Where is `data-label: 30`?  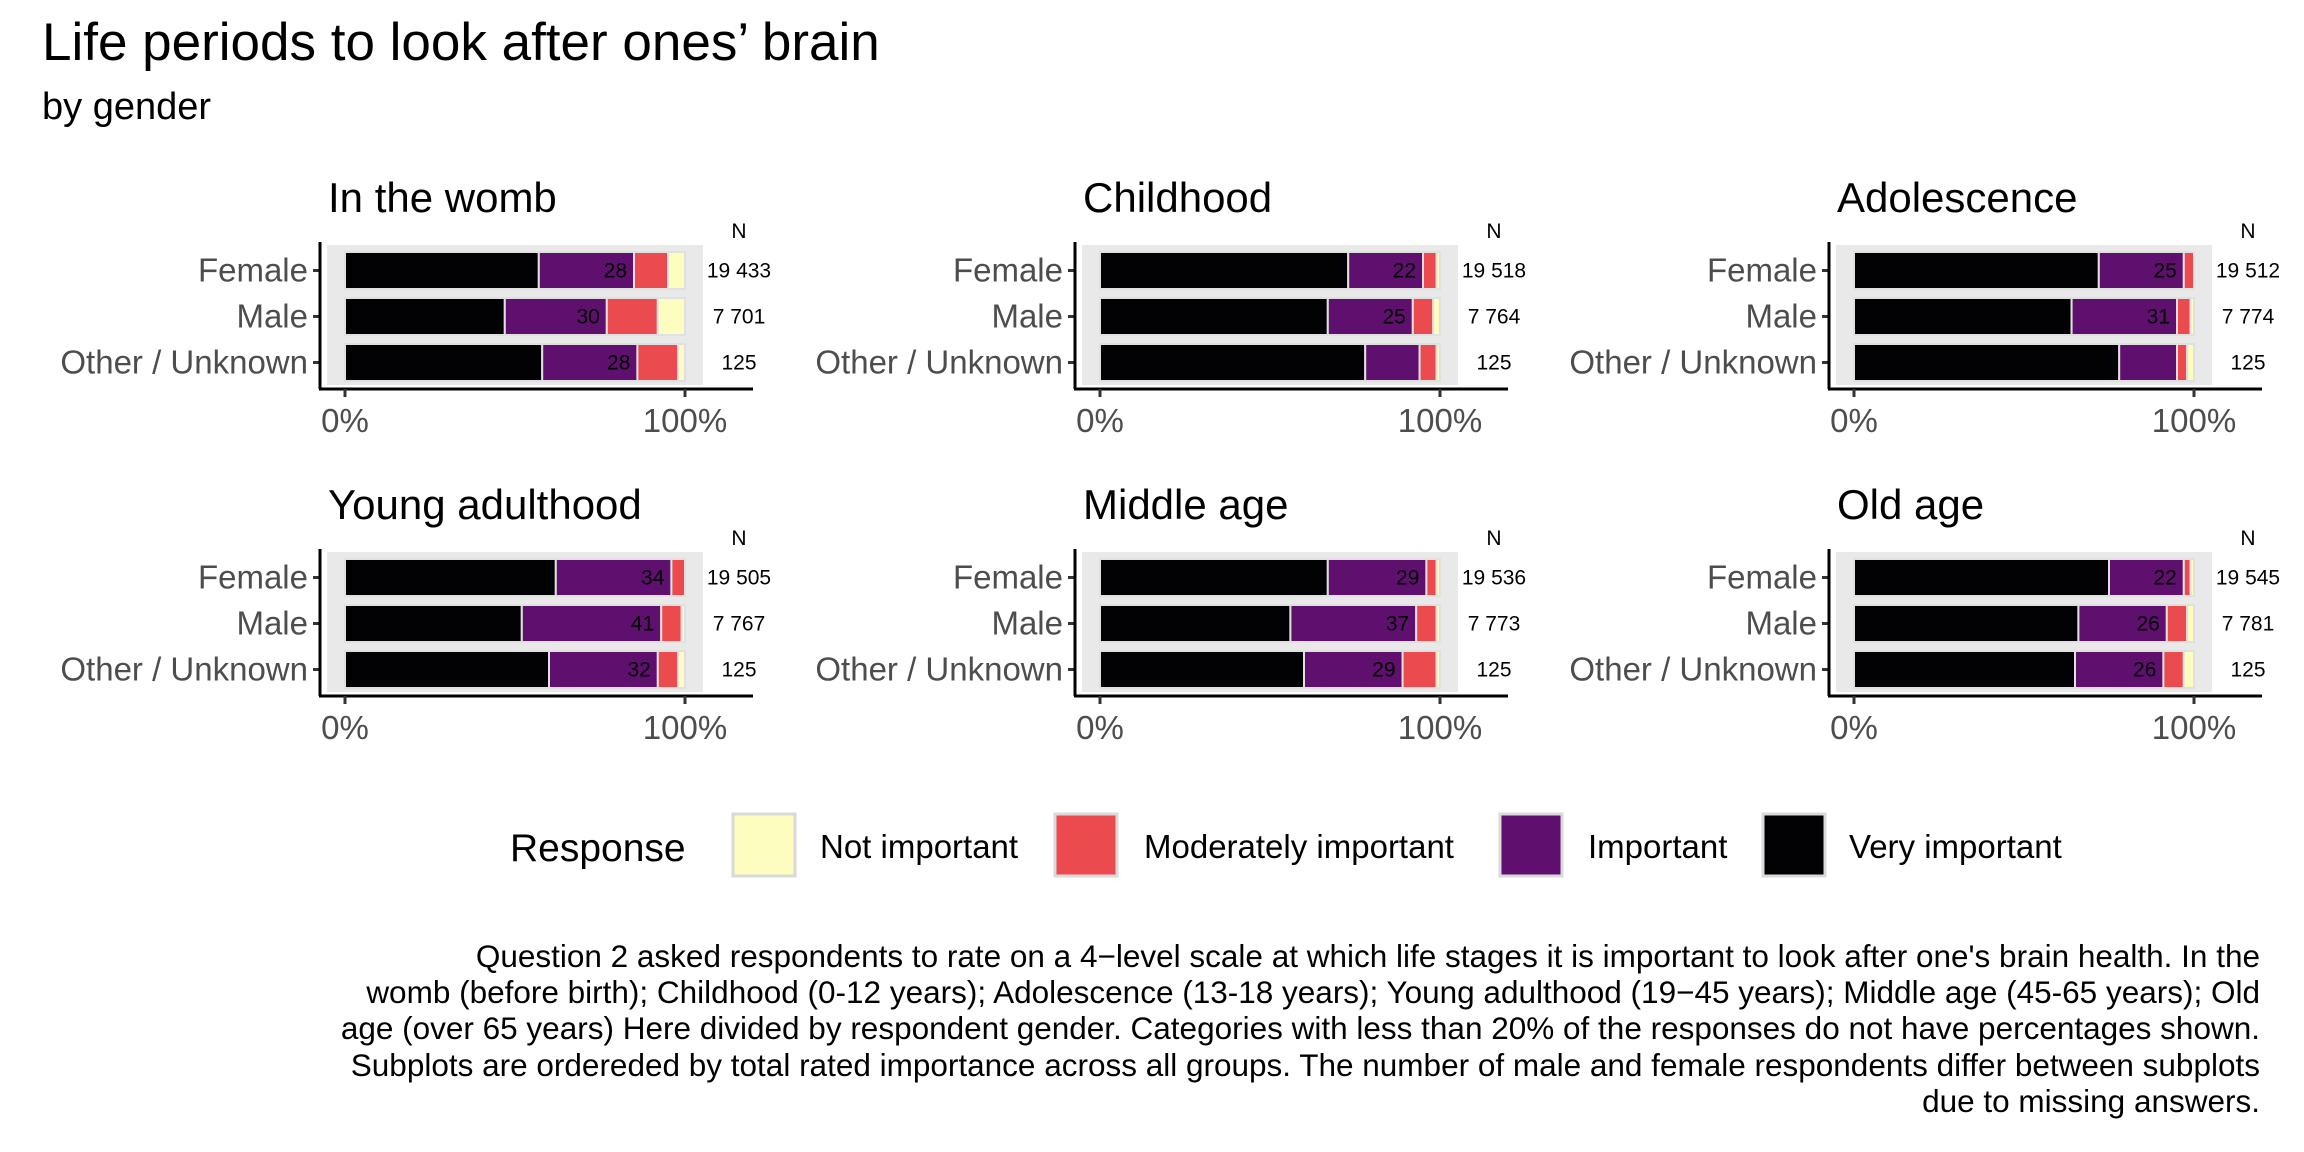
data-label: 30 is located at coordinates (587, 317).